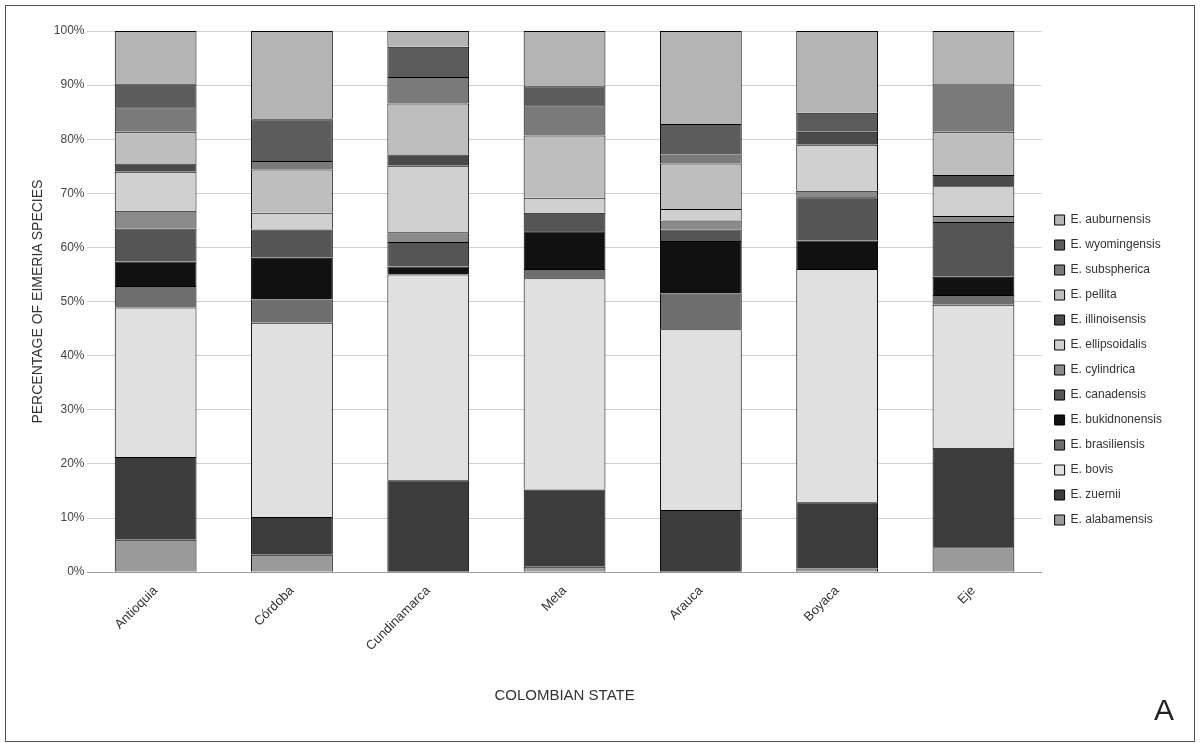 This screenshot has height=749, width=1202. I want to click on legend-label: E. auburnensis, so click(1110, 219).